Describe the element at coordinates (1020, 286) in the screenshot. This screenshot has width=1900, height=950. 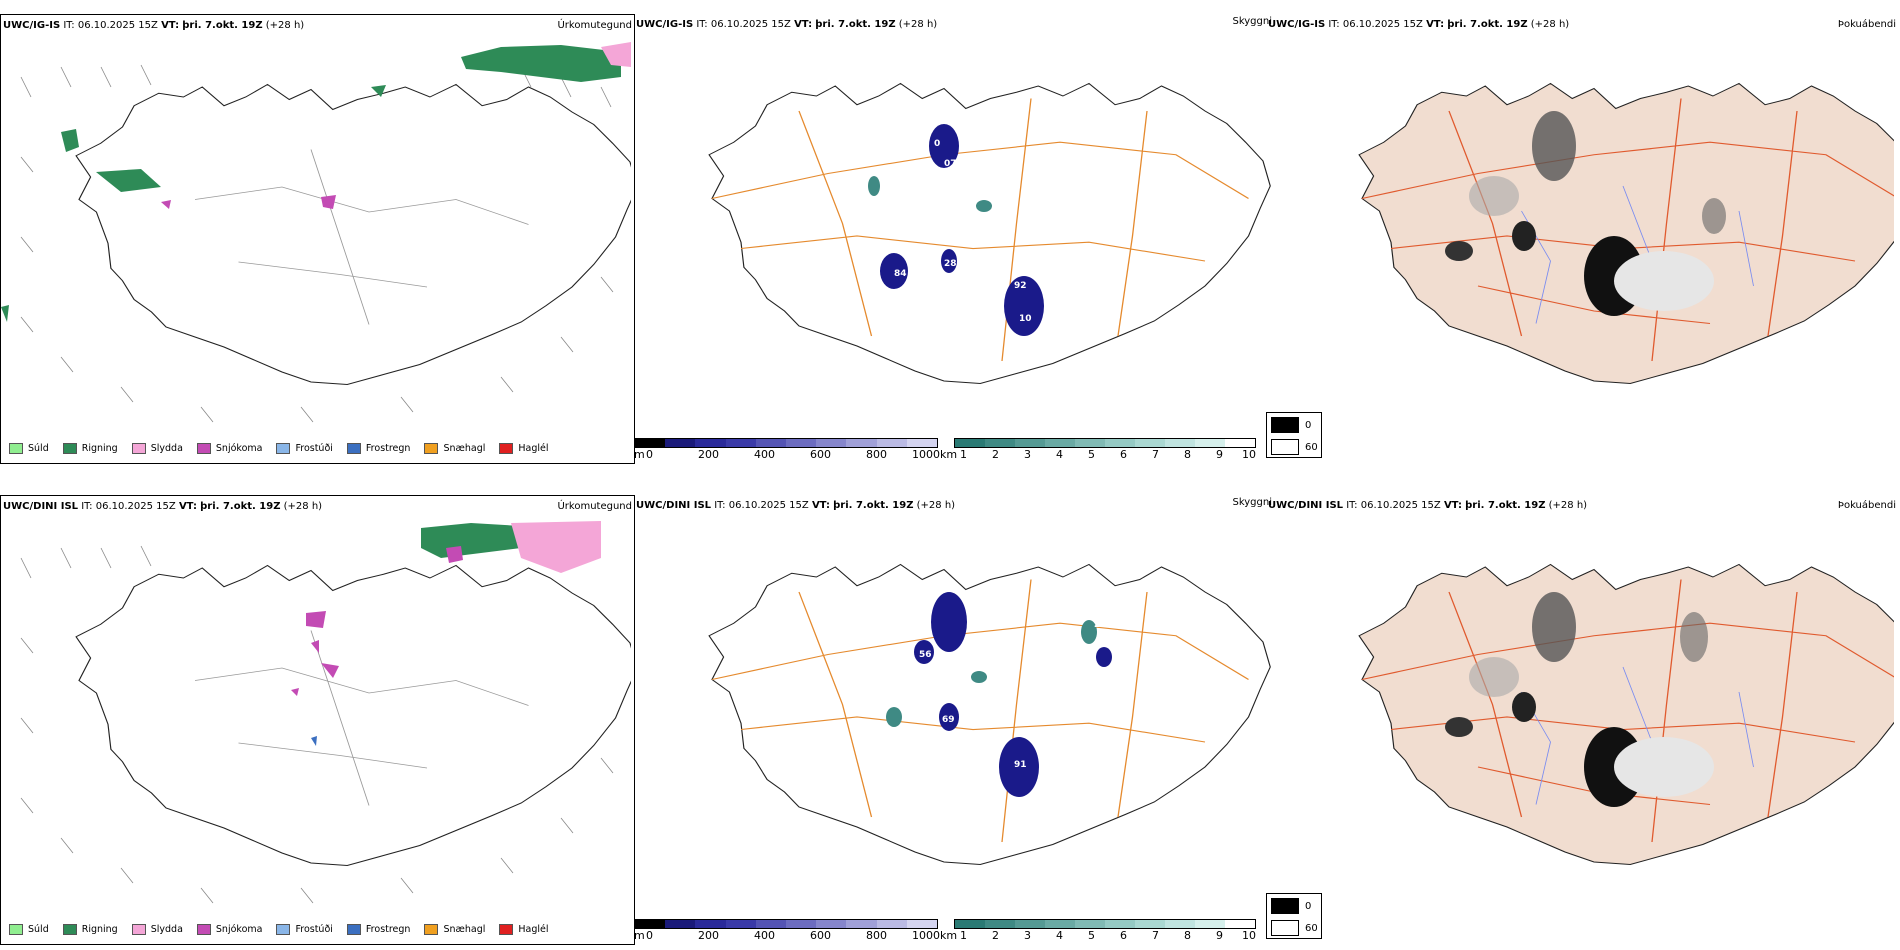
I see `map-label: 92` at that location.